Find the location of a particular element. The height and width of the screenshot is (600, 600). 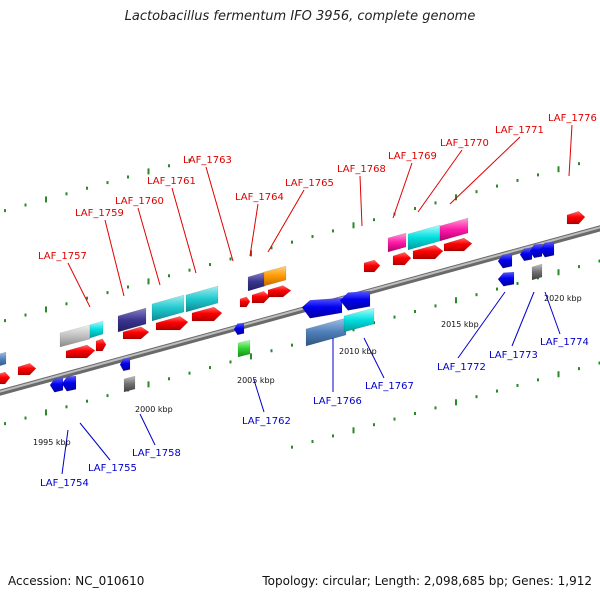

gene-laf-1769b is located at coordinates (402, 259).